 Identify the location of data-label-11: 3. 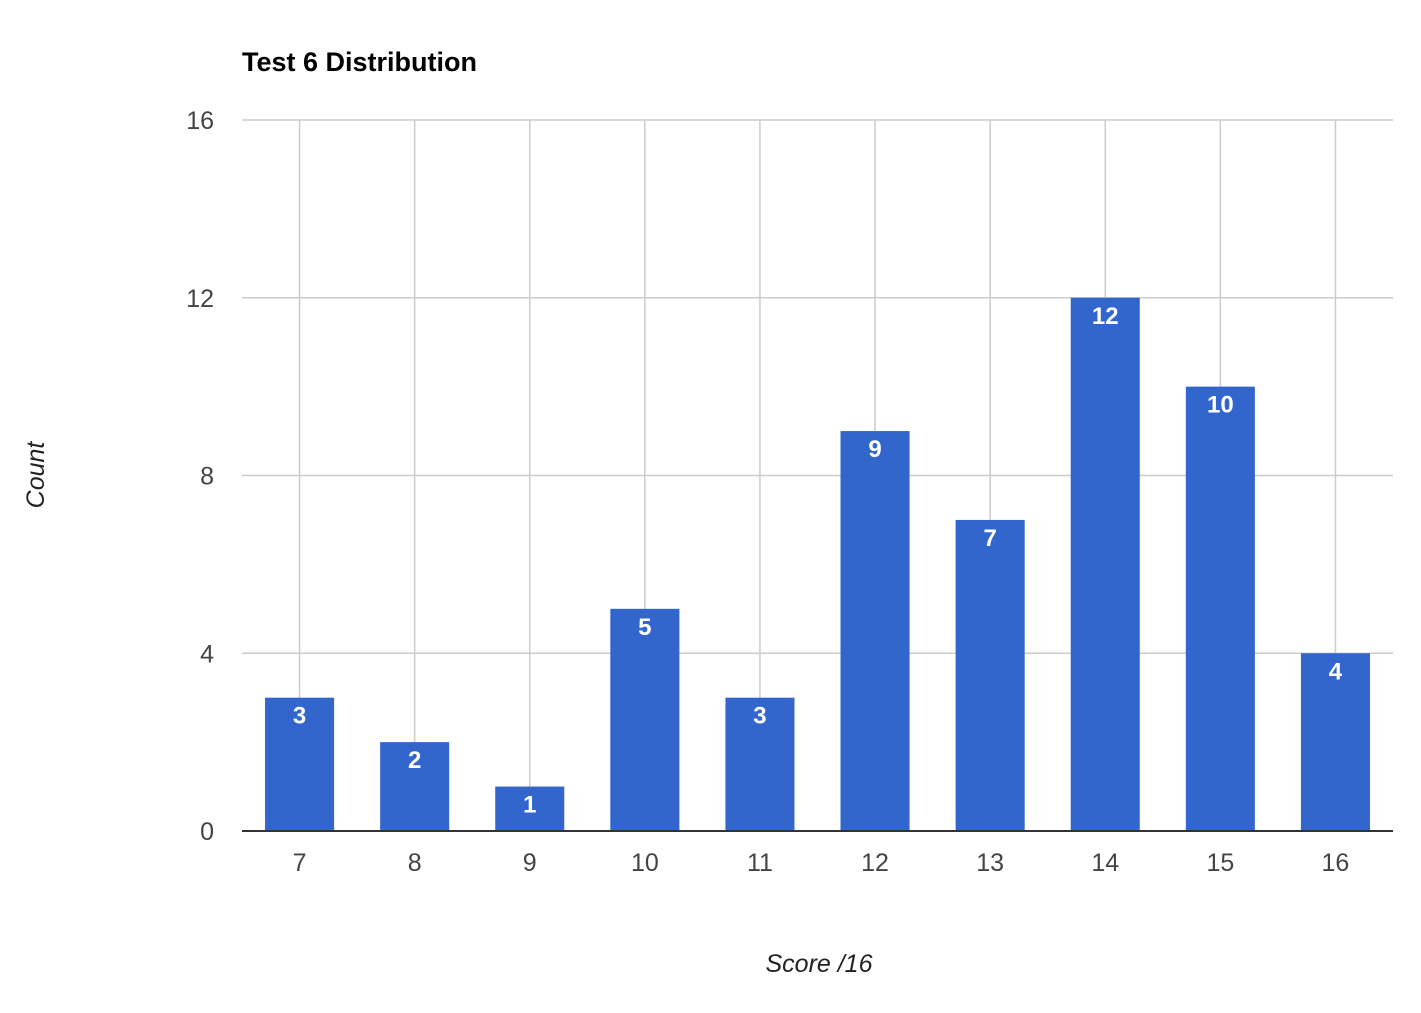
(759, 716).